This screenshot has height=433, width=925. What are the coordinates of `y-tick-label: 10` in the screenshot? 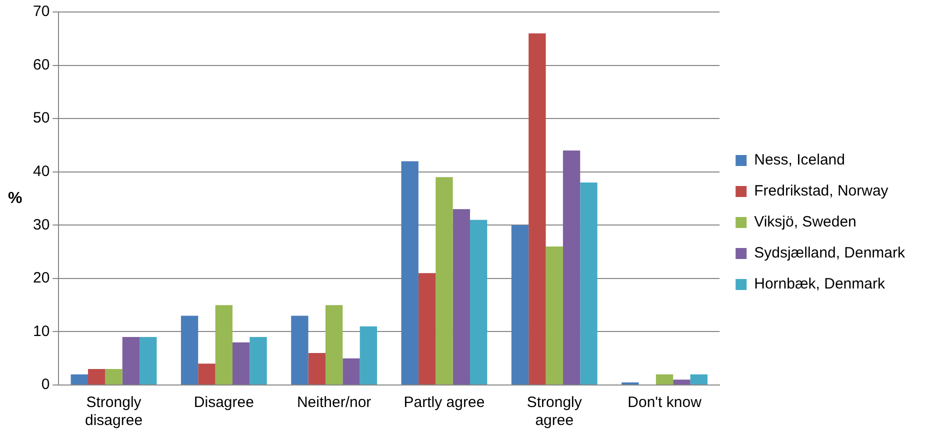 It's located at (41, 331).